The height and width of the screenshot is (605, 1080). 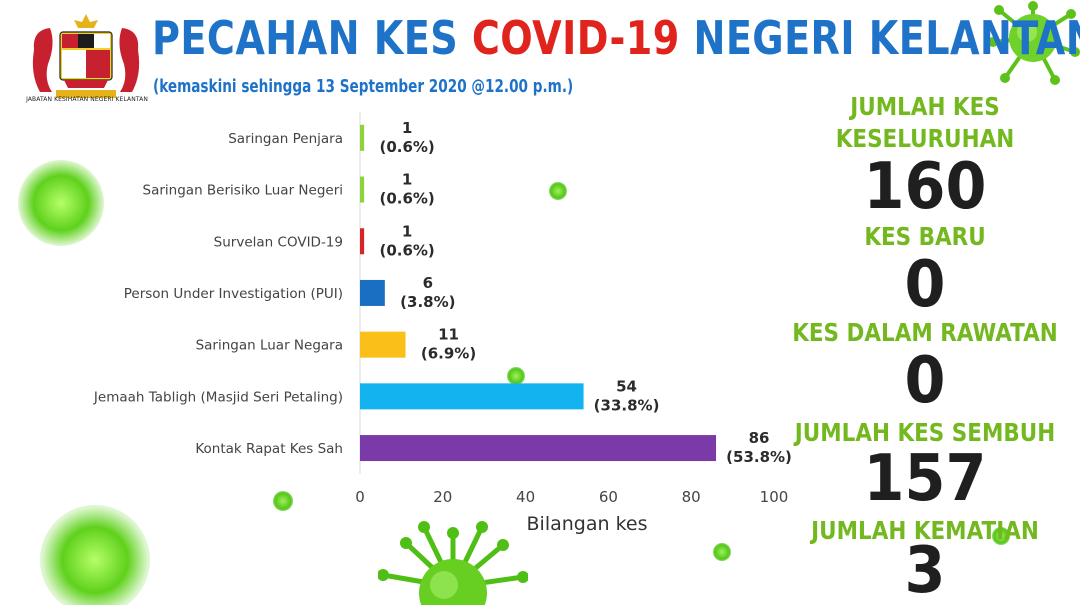 What do you see at coordinates (925, 106) in the screenshot?
I see `stat-label: JUMLAH KES` at bounding box center [925, 106].